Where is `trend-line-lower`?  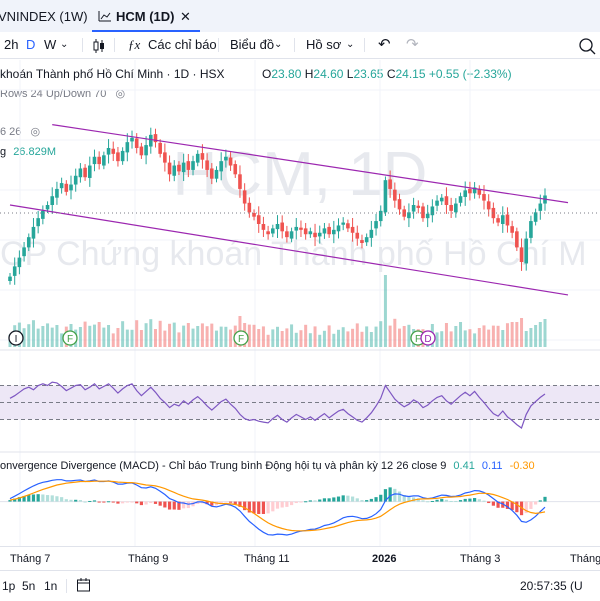
trend-line-lower is located at coordinates (289, 250).